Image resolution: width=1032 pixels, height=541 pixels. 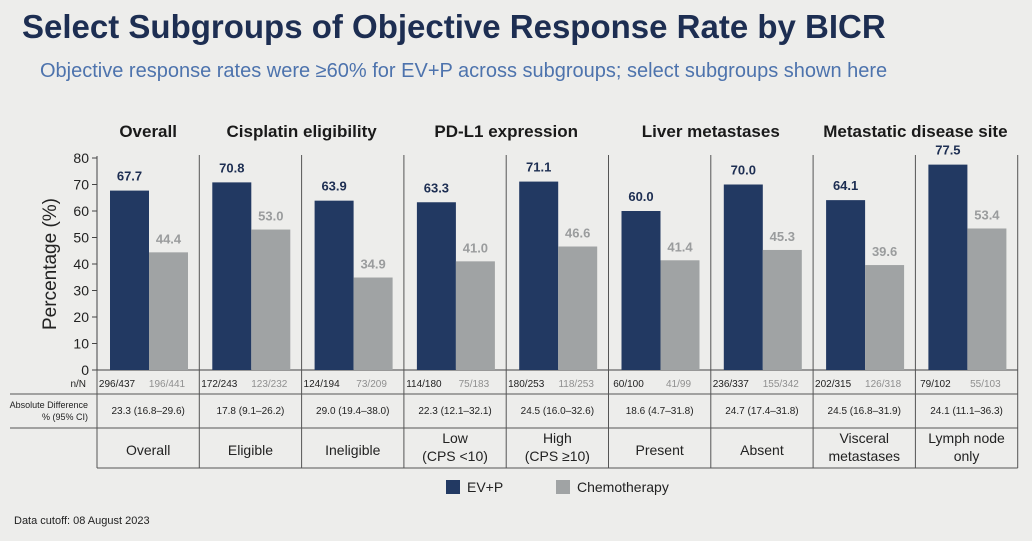 I want to click on group-title-4: Metastatic disease site, so click(x=915, y=131).